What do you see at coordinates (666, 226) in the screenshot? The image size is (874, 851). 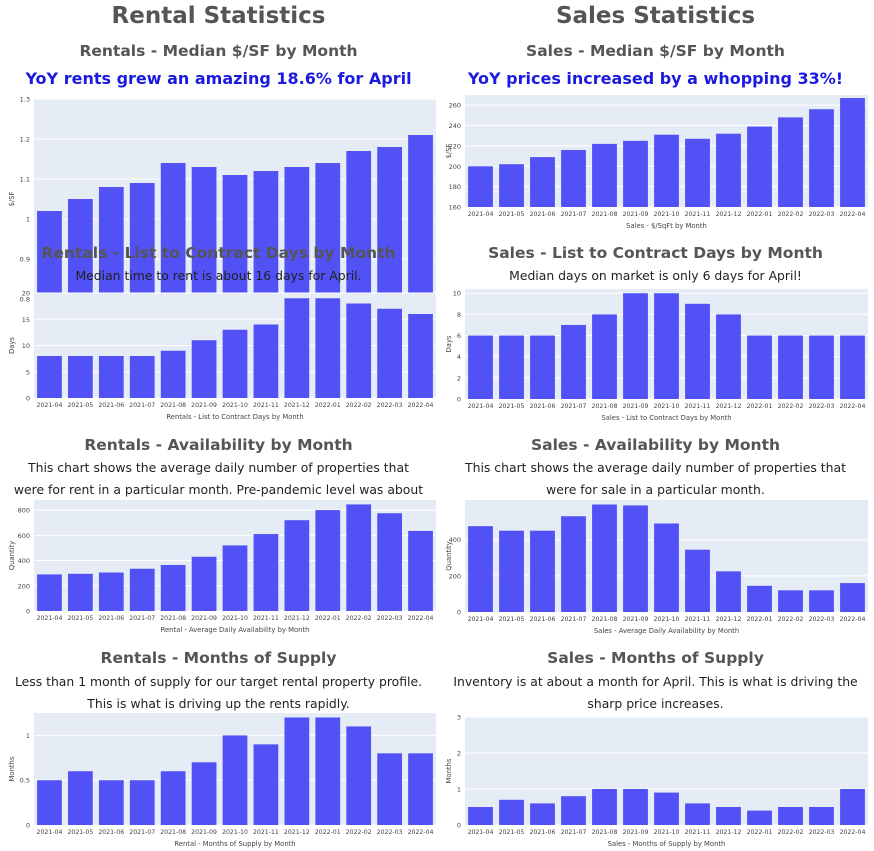 I see `x-axis-title: Sales - $/SqFt by Month` at bounding box center [666, 226].